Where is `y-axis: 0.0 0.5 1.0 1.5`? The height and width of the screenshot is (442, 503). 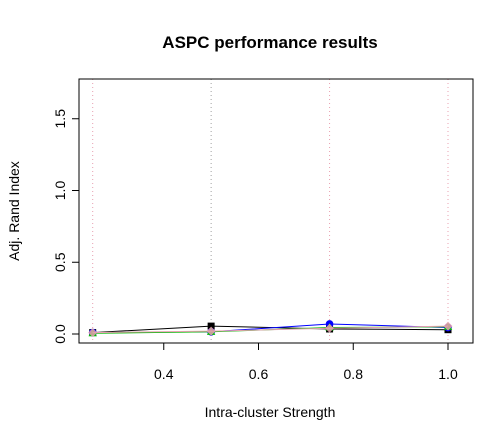
y-axis: 0.0 0.5 1.0 1.5 is located at coordinates (65, 226).